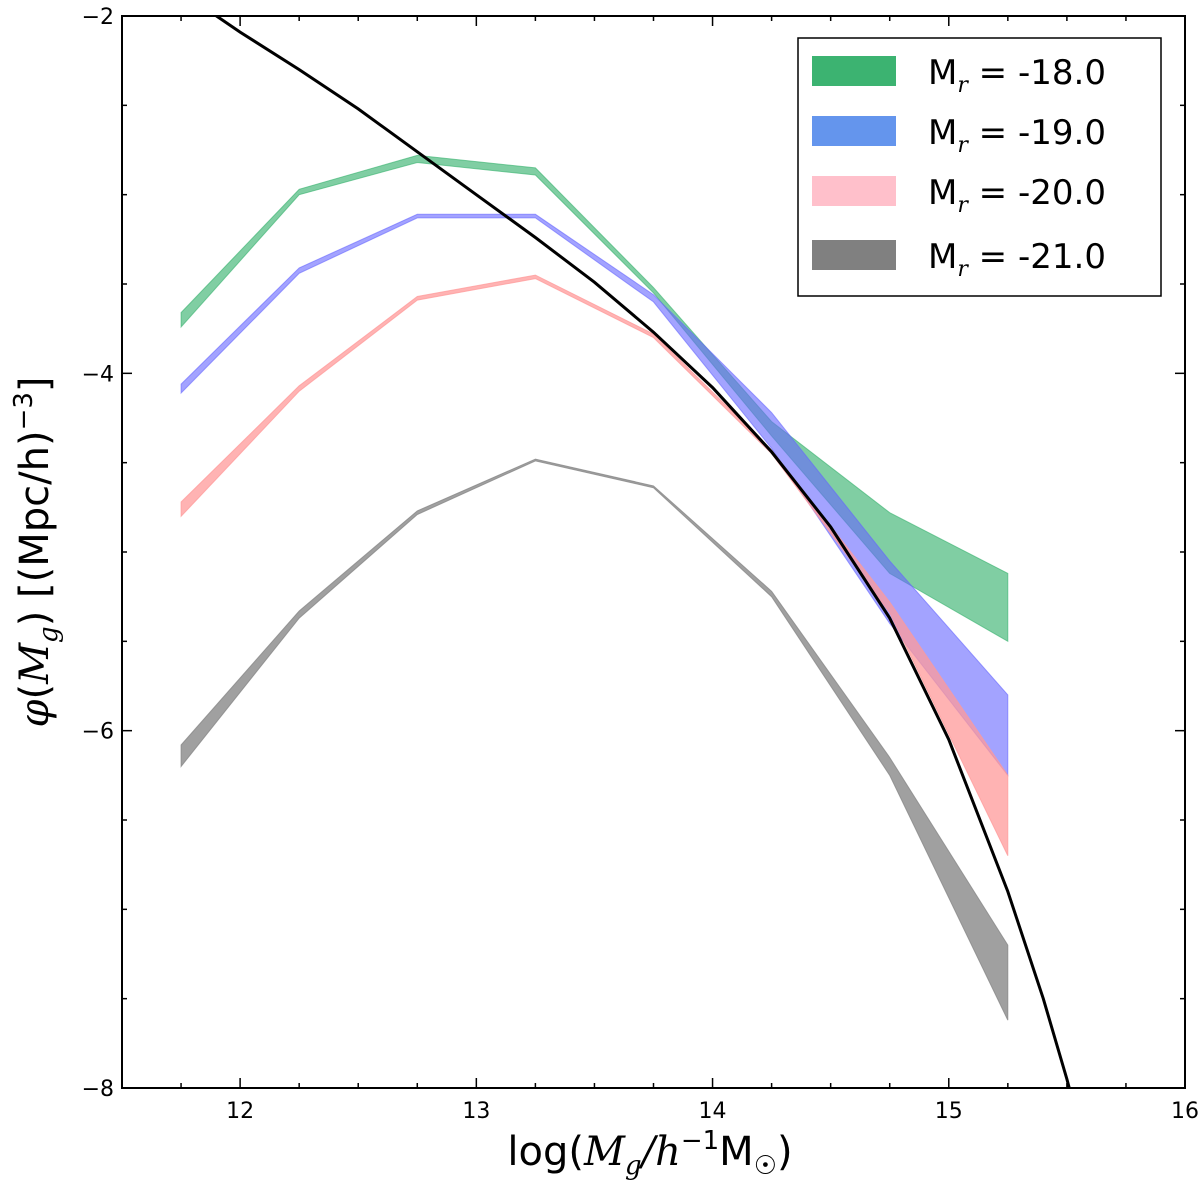 The width and height of the screenshot is (1200, 1196). I want to click on y-label-end: ], so click(35, 384).